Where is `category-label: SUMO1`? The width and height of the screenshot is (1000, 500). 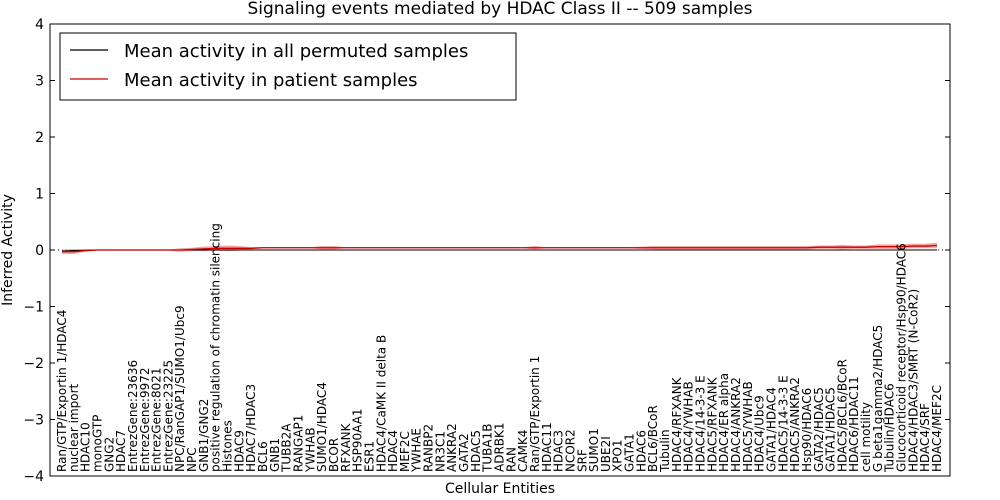 category-label: SUMO1 is located at coordinates (594, 450).